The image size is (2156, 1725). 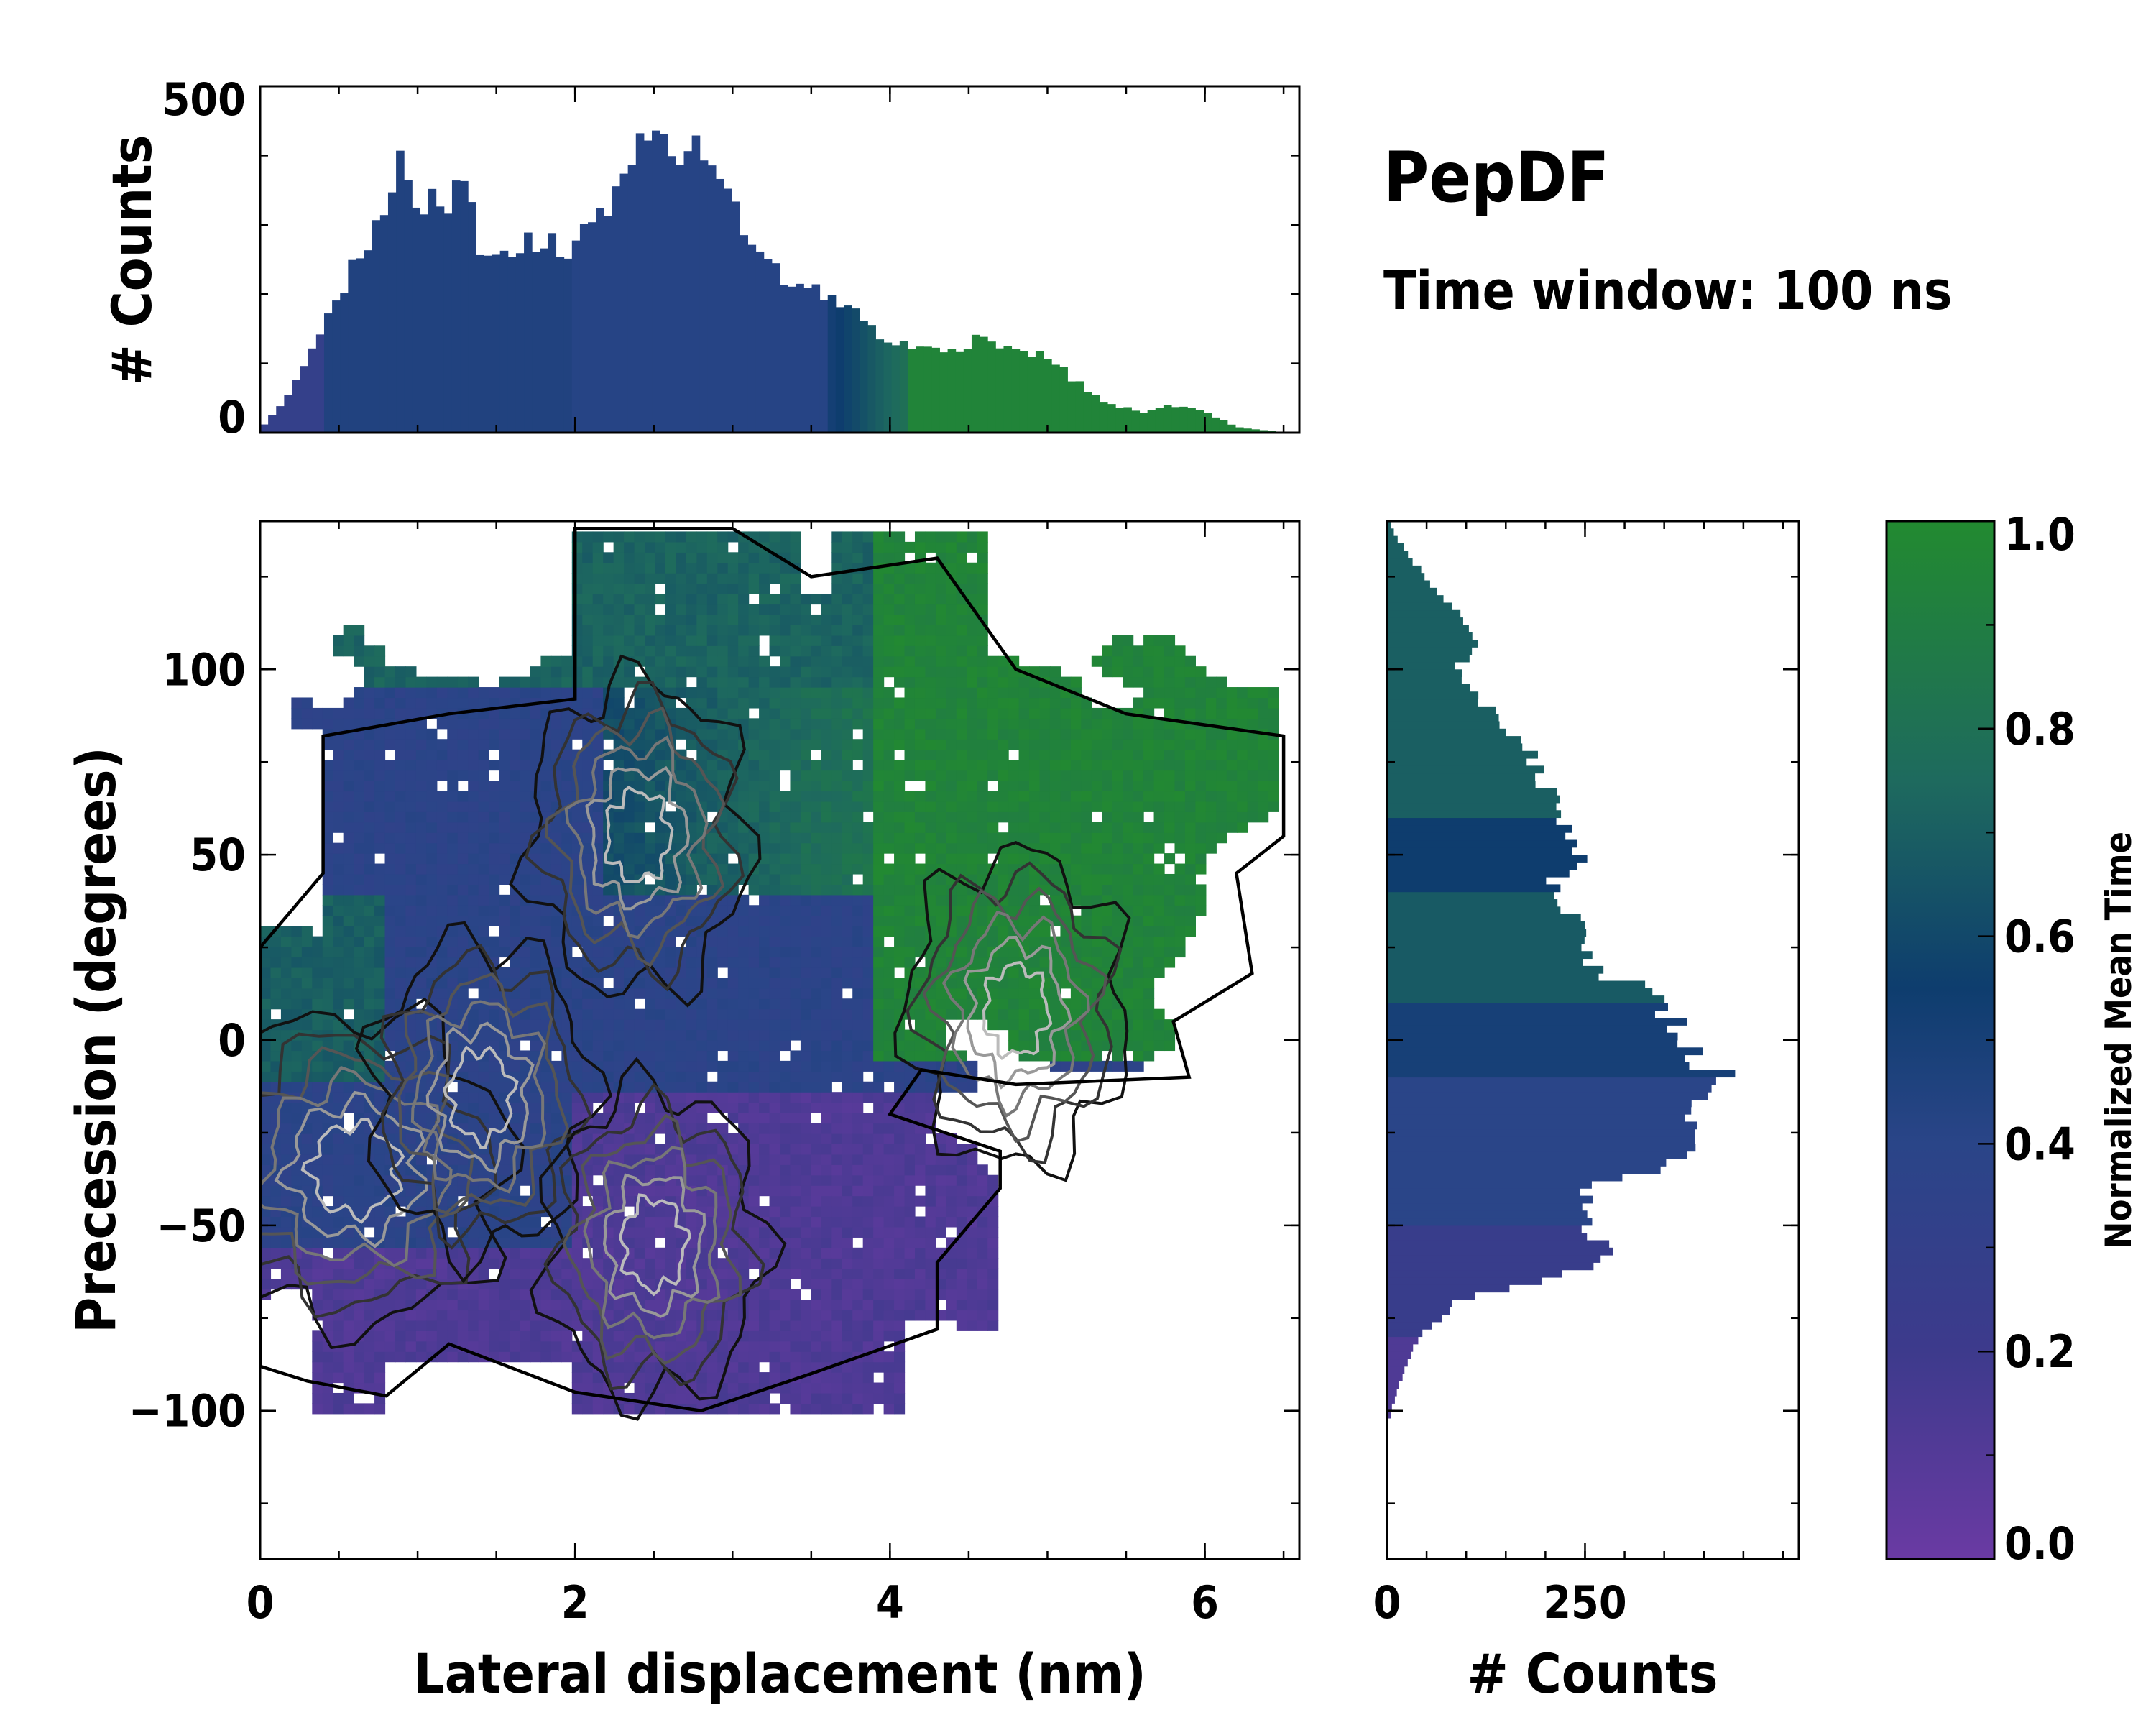 What do you see at coordinates (1496, 177) in the screenshot?
I see `chart-title: PepDF` at bounding box center [1496, 177].